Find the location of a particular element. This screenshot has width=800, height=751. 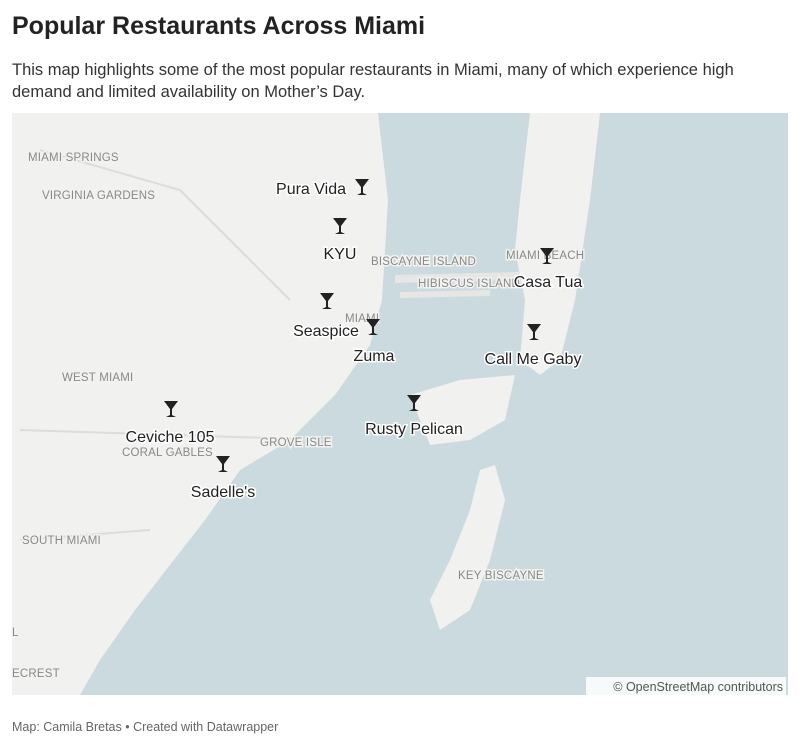

place-label: HIBISCUS ISLAND is located at coordinates (469, 284).